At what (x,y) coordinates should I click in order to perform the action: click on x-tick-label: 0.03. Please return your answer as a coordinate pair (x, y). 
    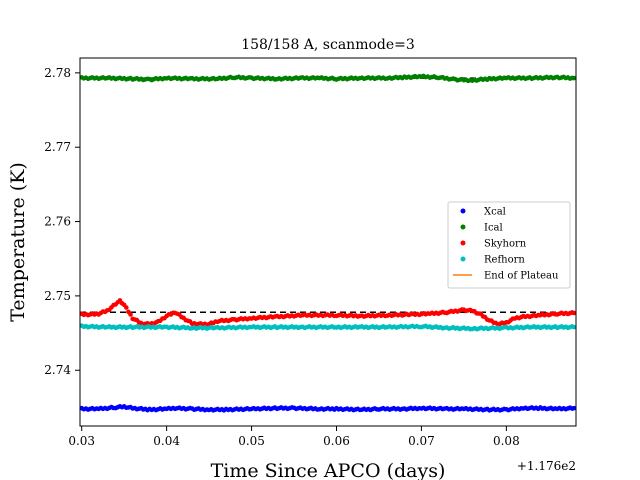
    Looking at the image, I should click on (81, 441).